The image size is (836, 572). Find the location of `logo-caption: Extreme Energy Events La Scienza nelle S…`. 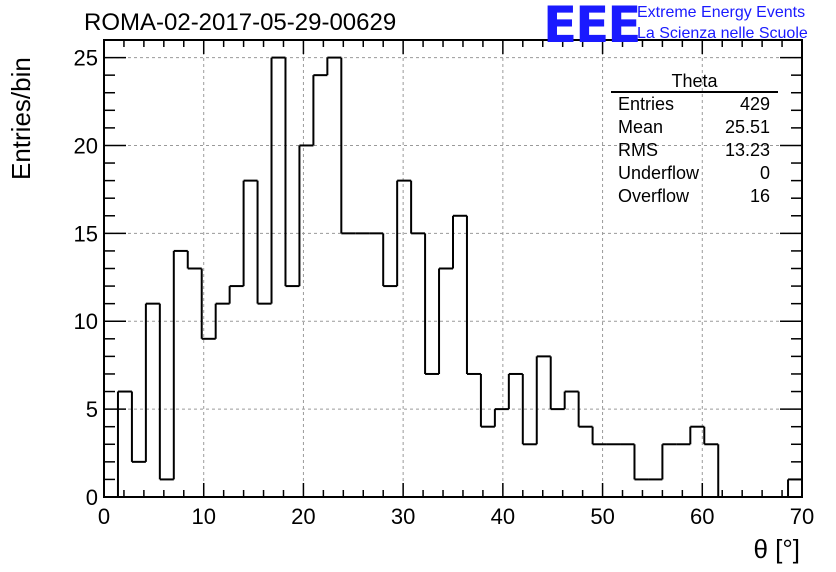

logo-caption: Extreme Energy Events La Scienza nelle S… is located at coordinates (722, 23).